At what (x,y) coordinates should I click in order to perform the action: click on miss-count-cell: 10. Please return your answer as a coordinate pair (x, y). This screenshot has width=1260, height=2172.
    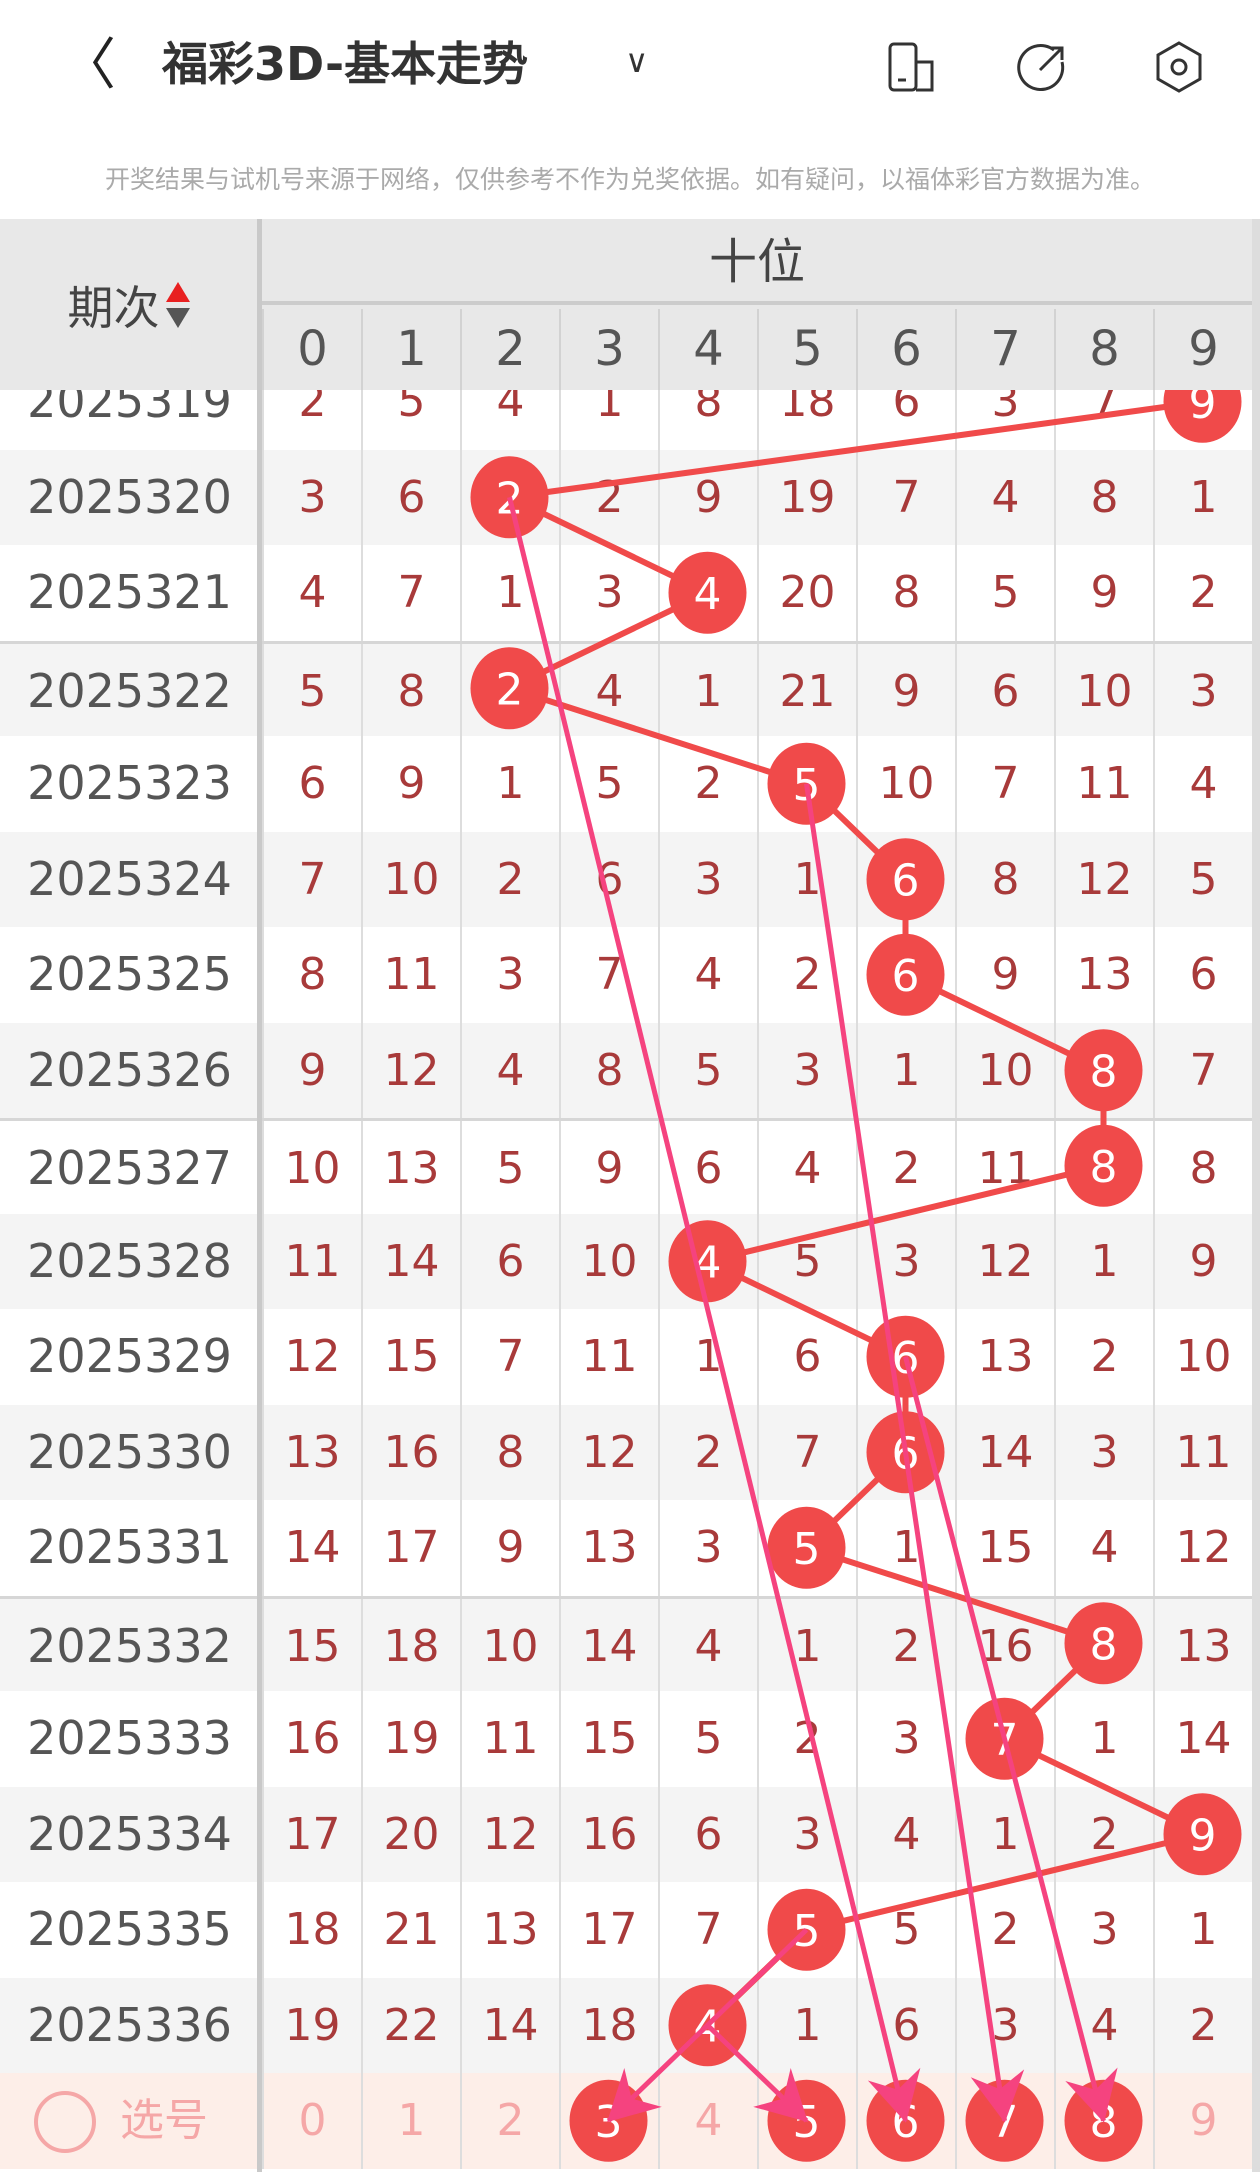
    Looking at the image, I should click on (1004, 1070).